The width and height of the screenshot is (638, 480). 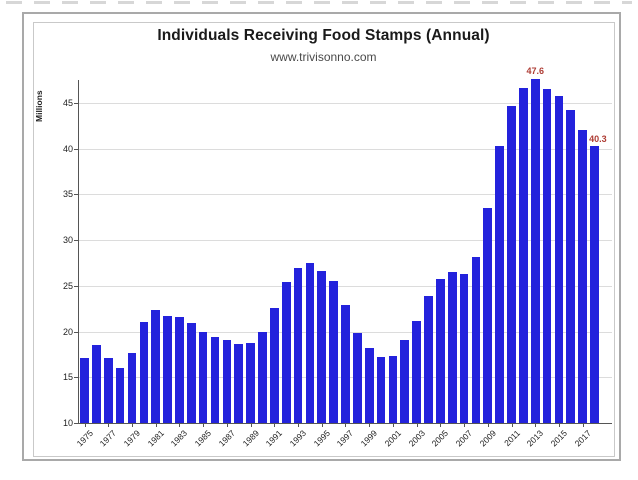 I want to click on xtick-1997, so click(x=346, y=425).